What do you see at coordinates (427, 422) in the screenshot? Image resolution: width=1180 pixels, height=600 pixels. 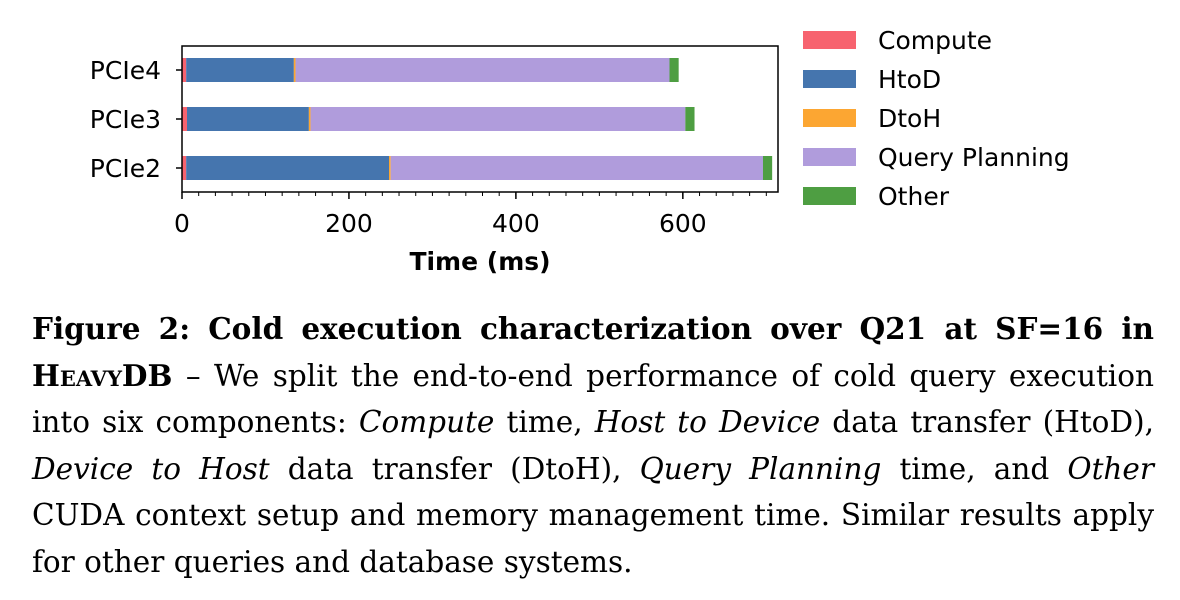 I see `caption-text-part: Compute` at bounding box center [427, 422].